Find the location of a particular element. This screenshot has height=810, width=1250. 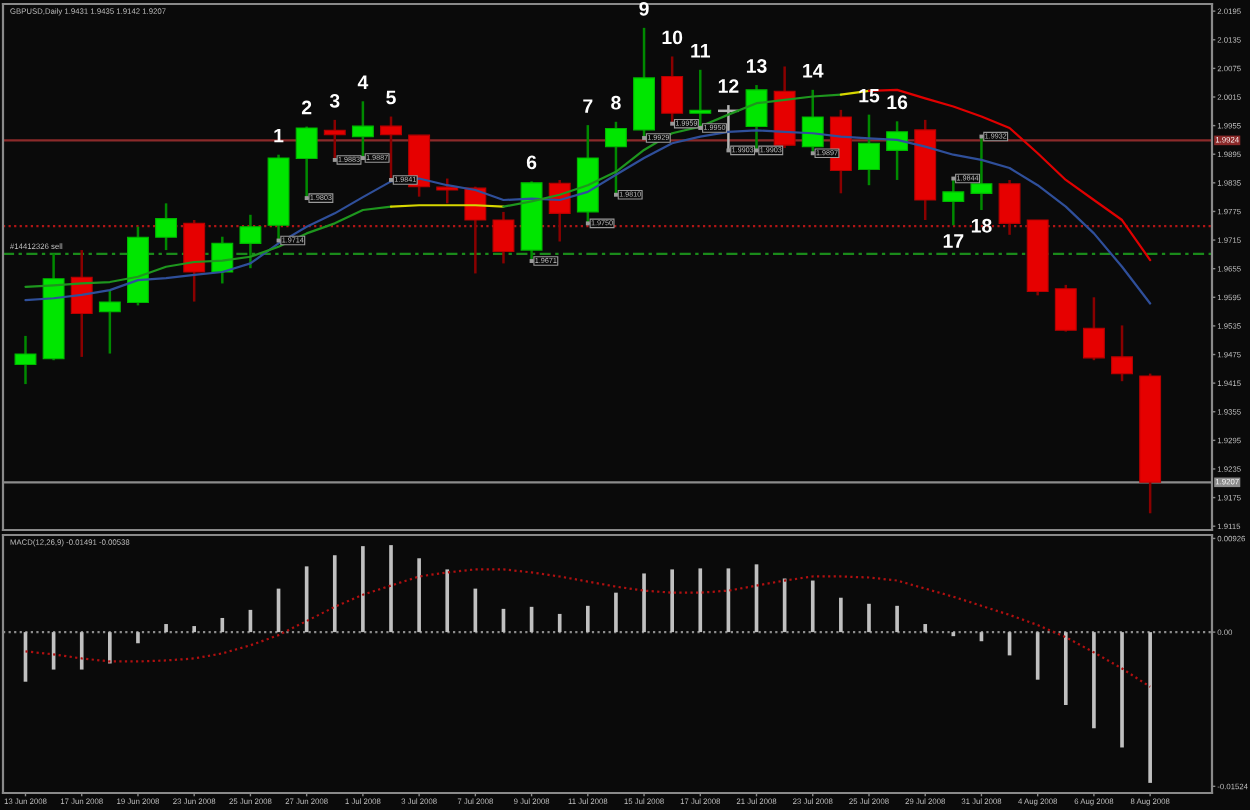

text: 16 is located at coordinates (897, 102).